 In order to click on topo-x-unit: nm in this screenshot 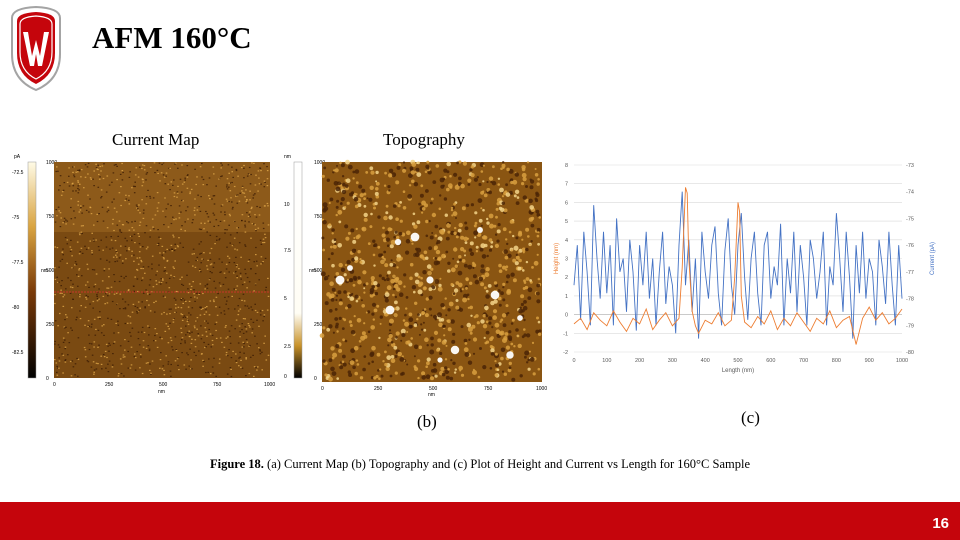, I will do `click(431, 395)`.